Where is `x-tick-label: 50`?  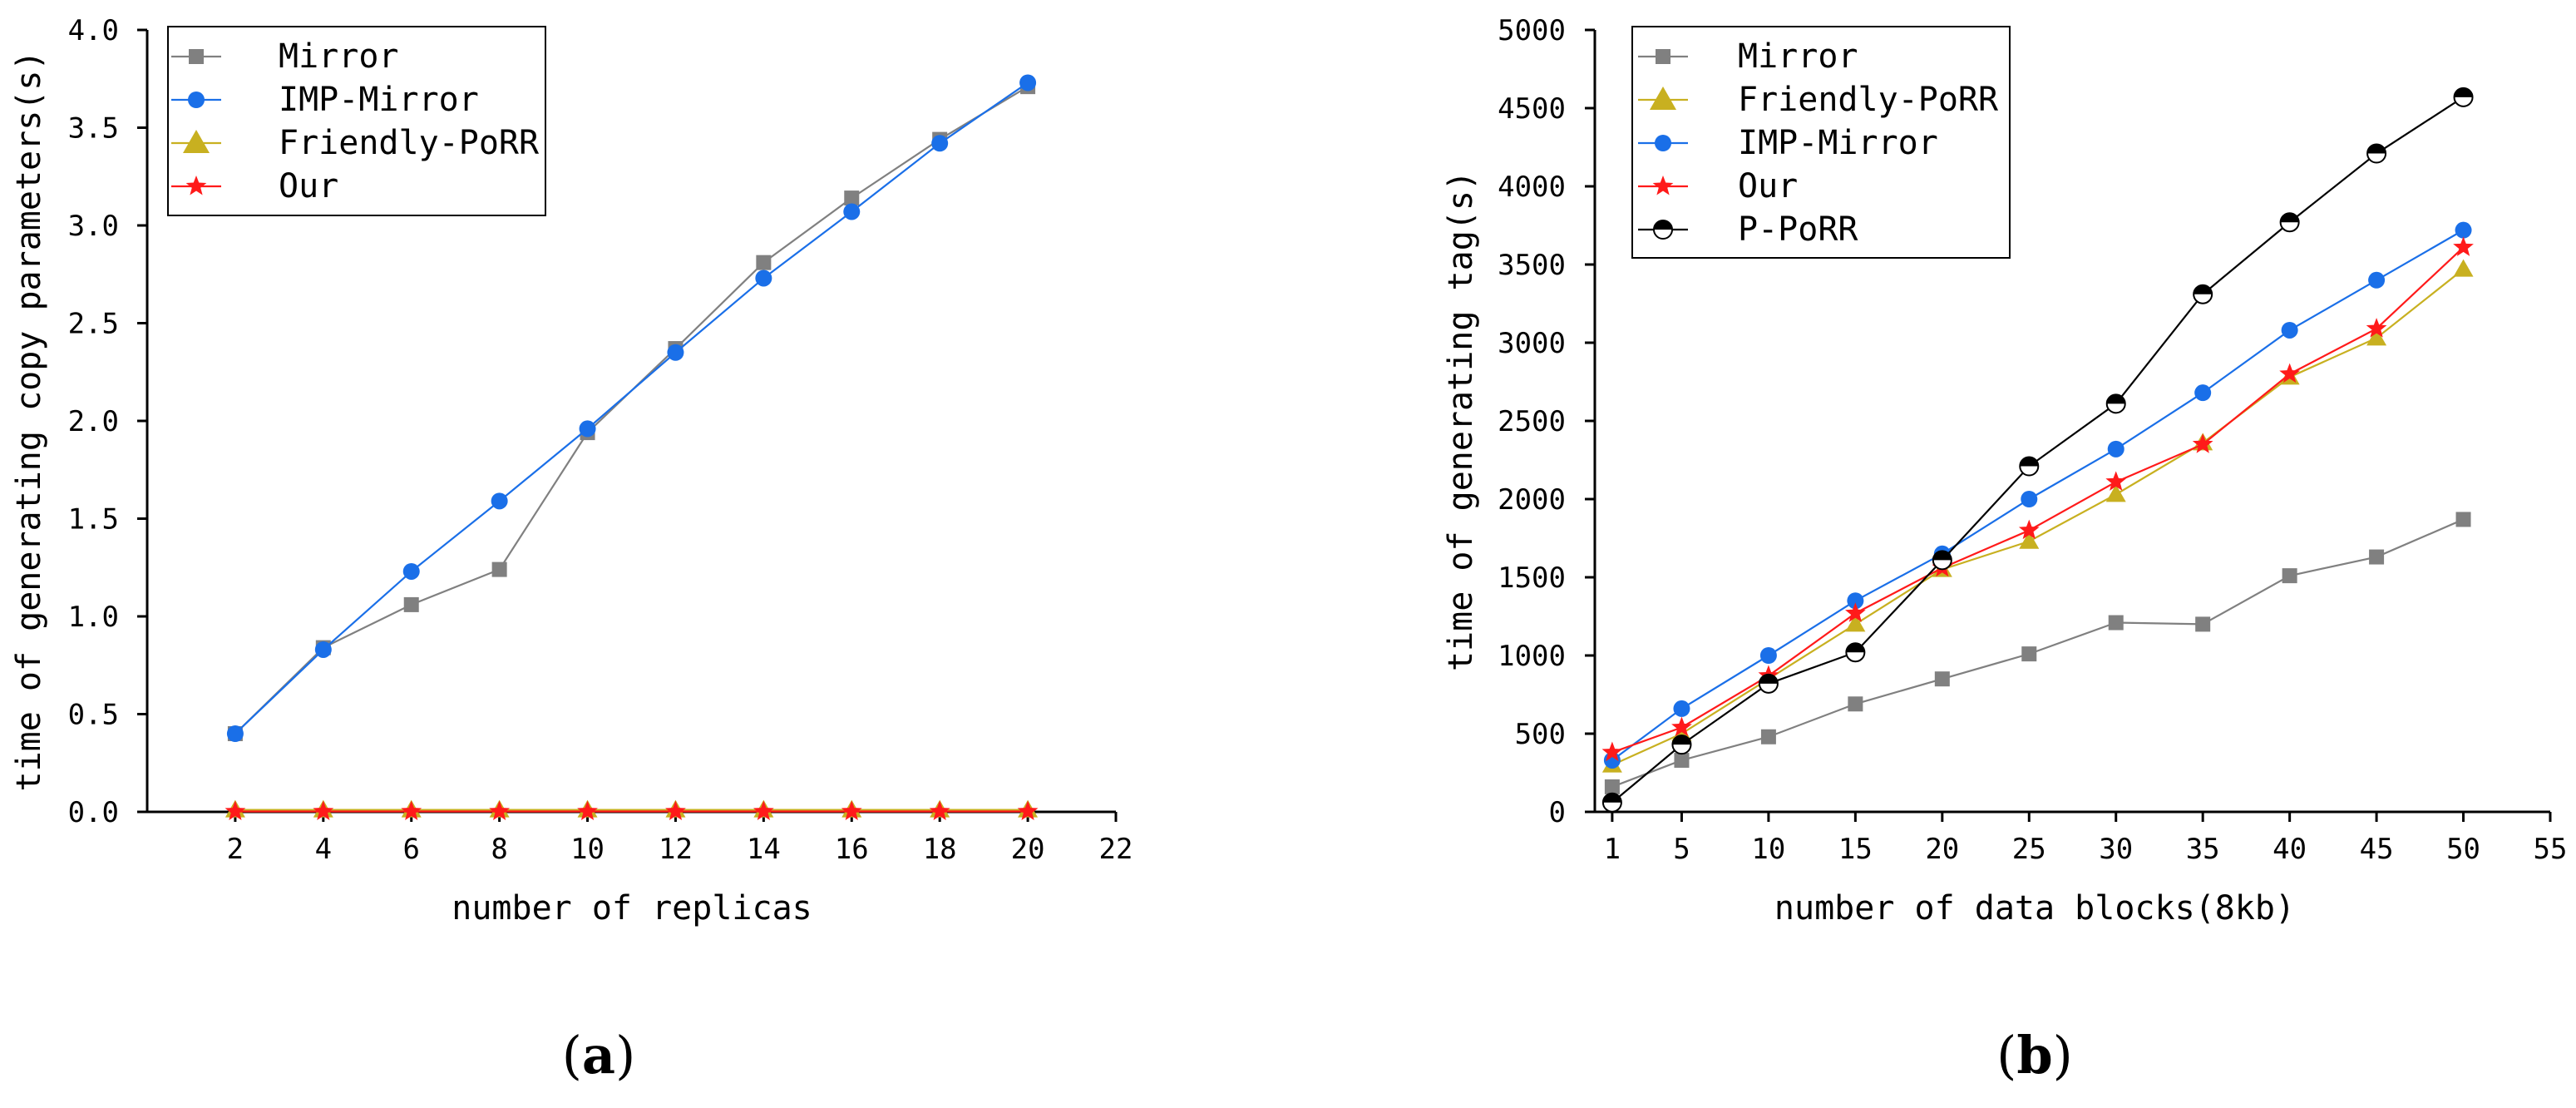
x-tick-label: 50 is located at coordinates (2463, 849).